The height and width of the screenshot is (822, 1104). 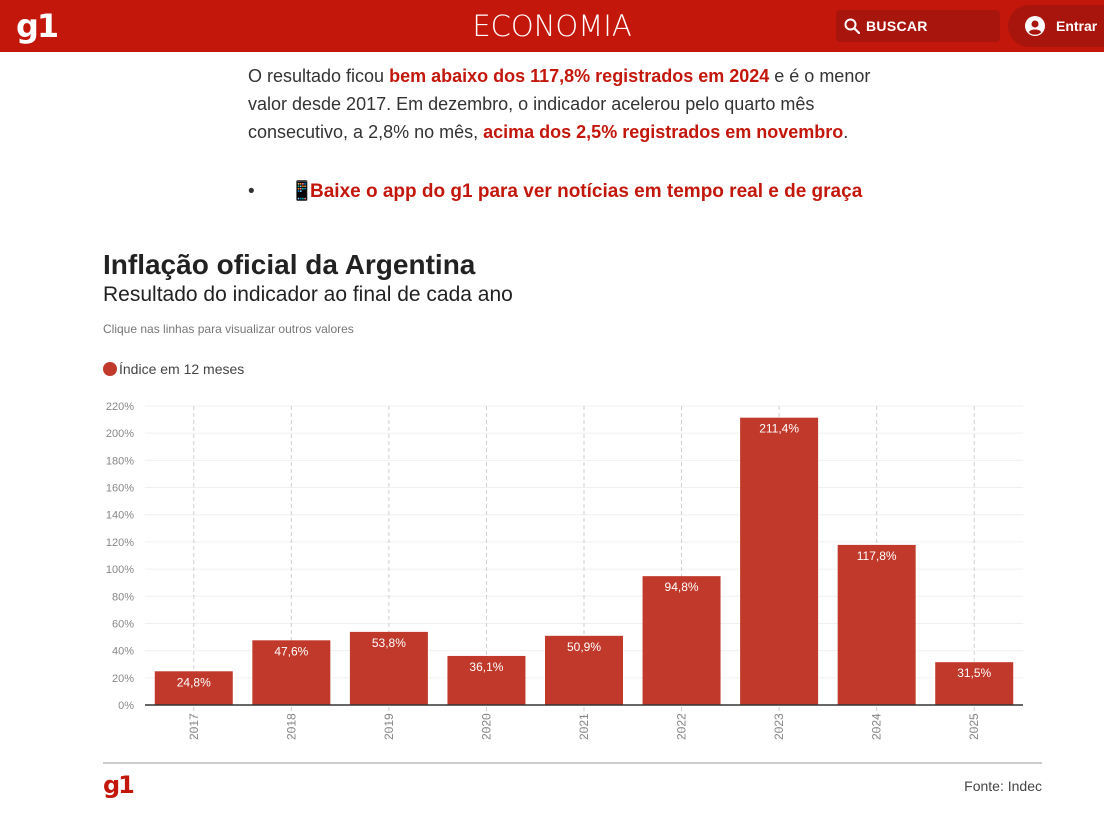 What do you see at coordinates (123, 652) in the screenshot?
I see `y-tick-label: 40%` at bounding box center [123, 652].